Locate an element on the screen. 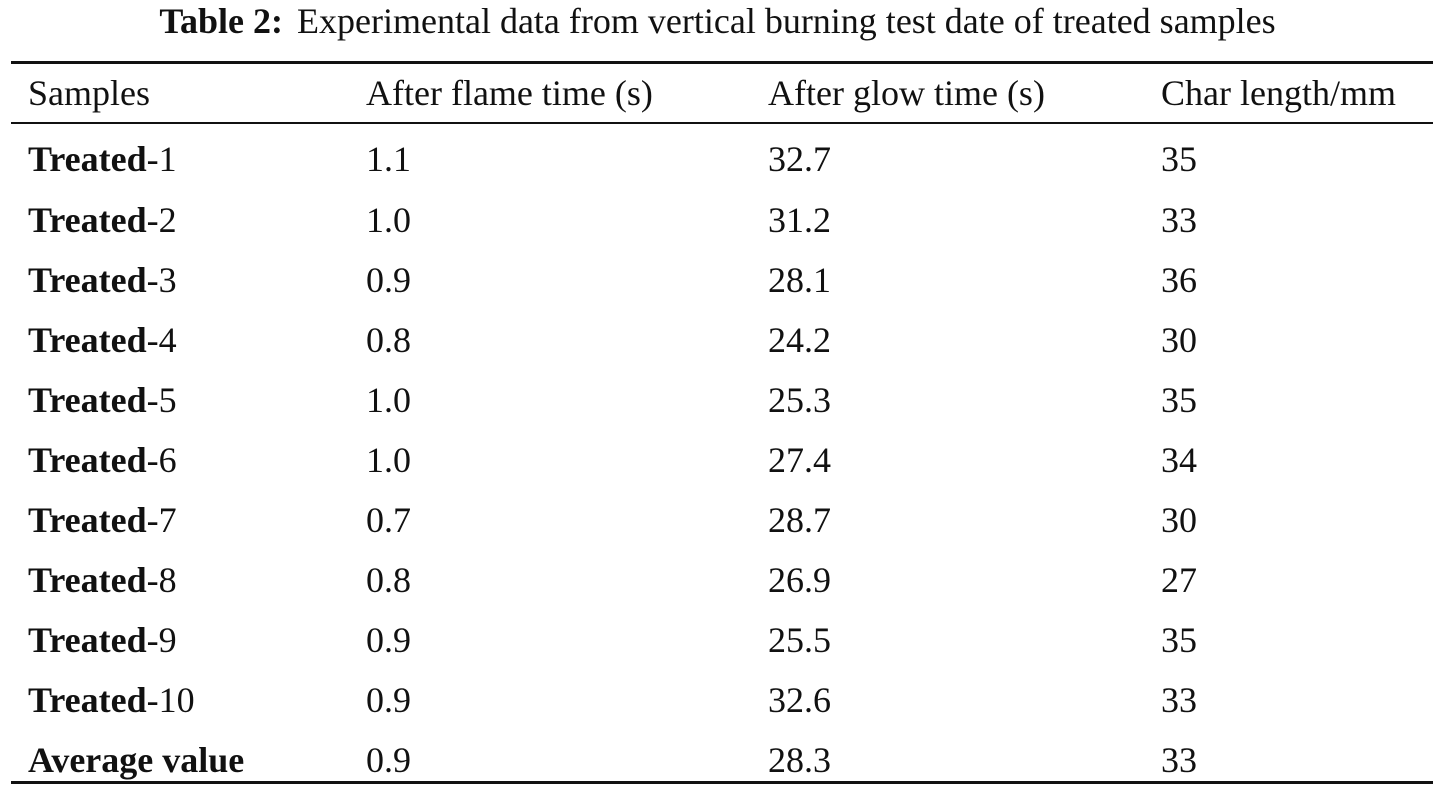 The height and width of the screenshot is (790, 1435). sample-name-suffix: -6 is located at coordinates (161, 460).